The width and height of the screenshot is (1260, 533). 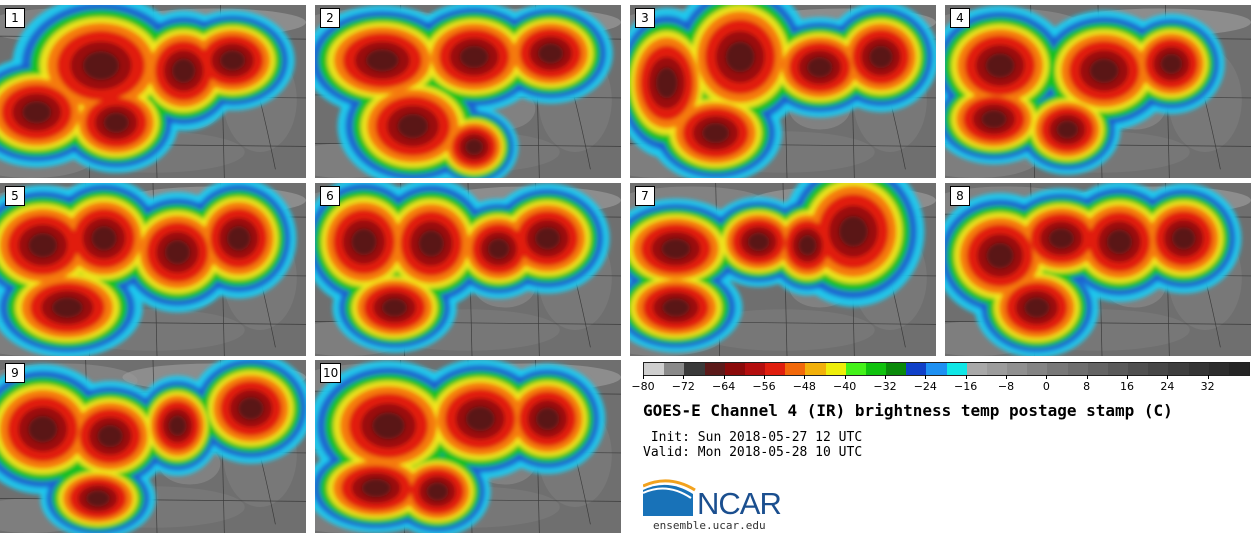 What do you see at coordinates (764, 386) in the screenshot?
I see `colorbar-tick-label: −56` at bounding box center [764, 386].